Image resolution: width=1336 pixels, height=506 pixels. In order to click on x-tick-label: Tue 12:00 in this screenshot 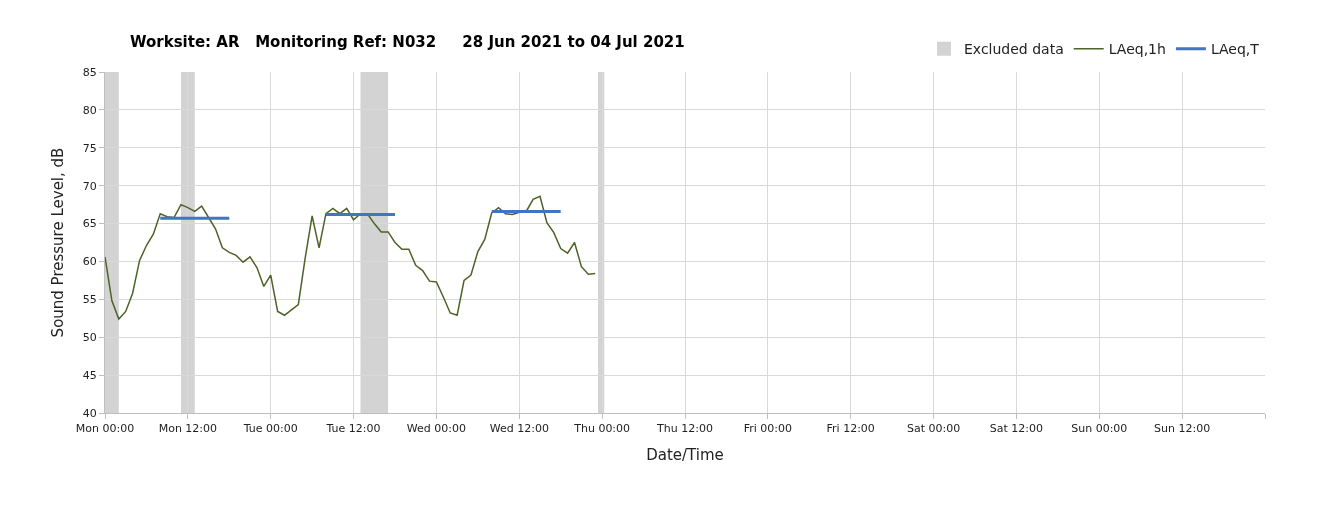, I will do `click(353, 429)`.